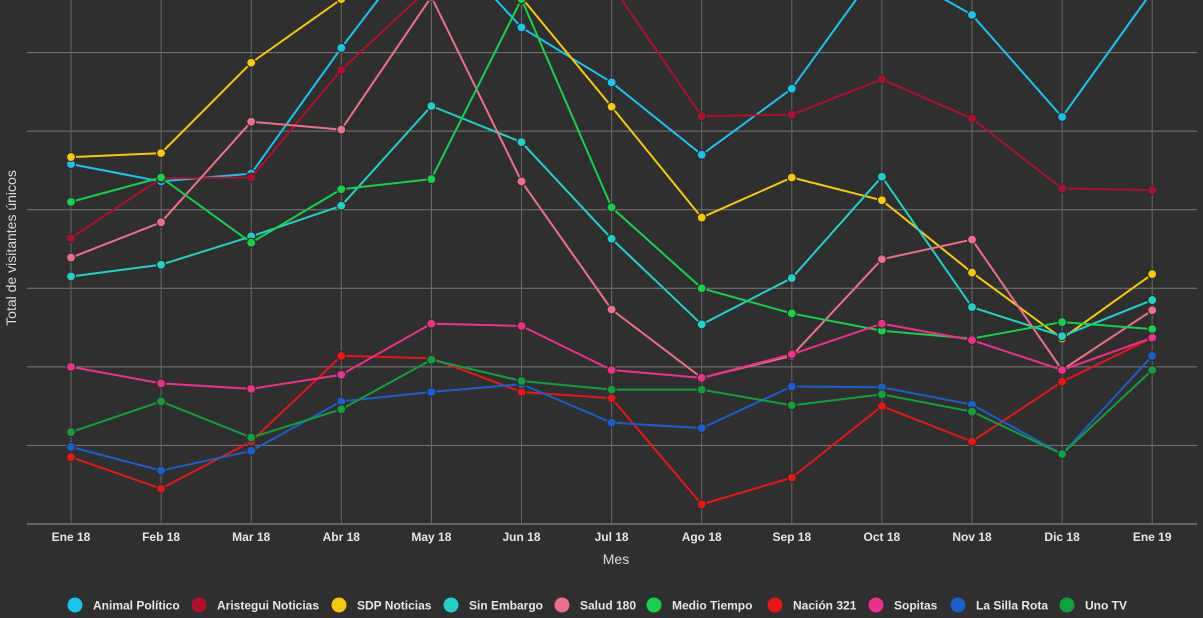 The width and height of the screenshot is (1203, 618). I want to click on legend-item: Salud 180, so click(595, 605).